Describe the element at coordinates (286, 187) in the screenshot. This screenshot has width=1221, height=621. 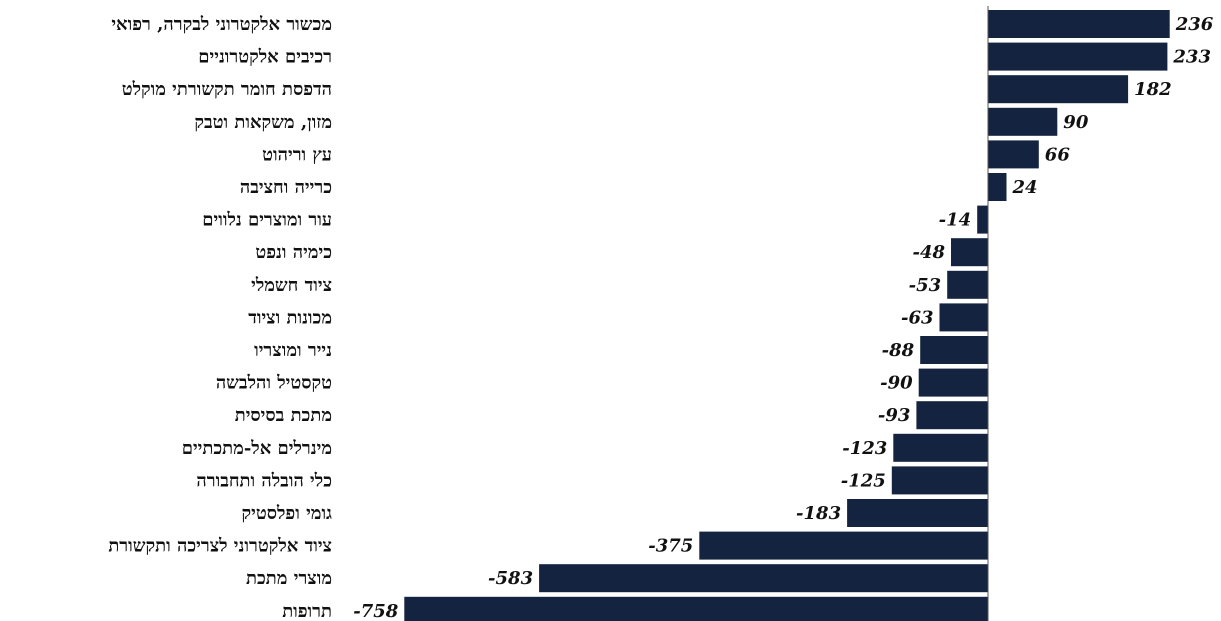
I see `category-label: כרייה וחציבה` at that location.